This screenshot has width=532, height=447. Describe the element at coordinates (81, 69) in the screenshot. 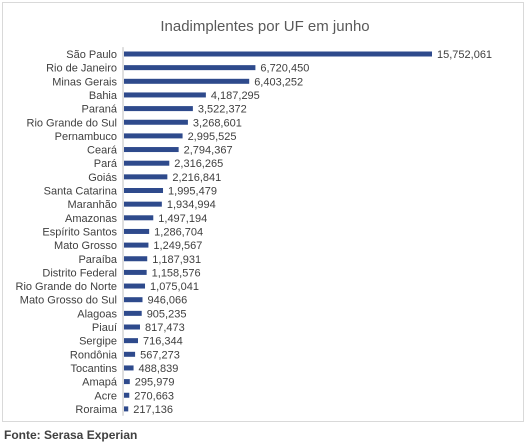

I see `category-label: Rio de Janeiro` at that location.